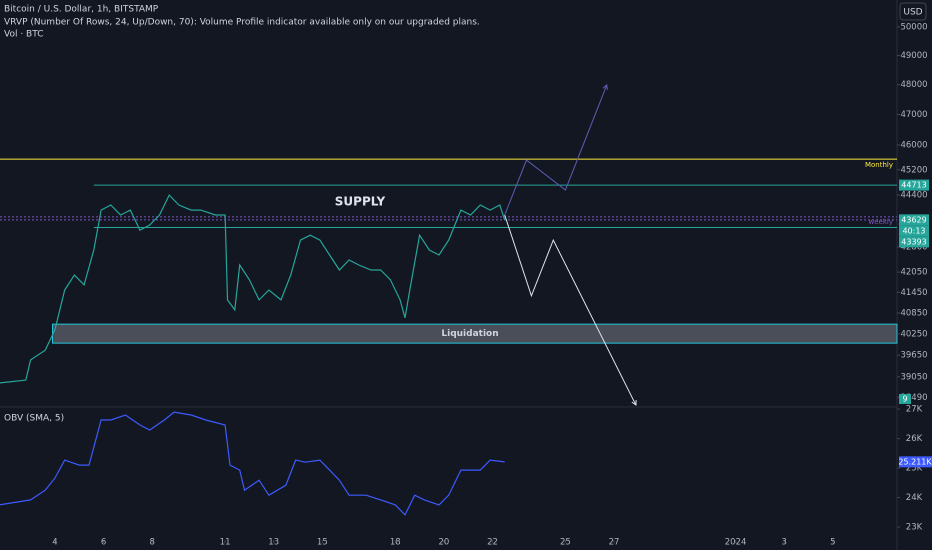 The image size is (932, 550). What do you see at coordinates (913, 85) in the screenshot?
I see `y-tick-label: 48000` at bounding box center [913, 85].